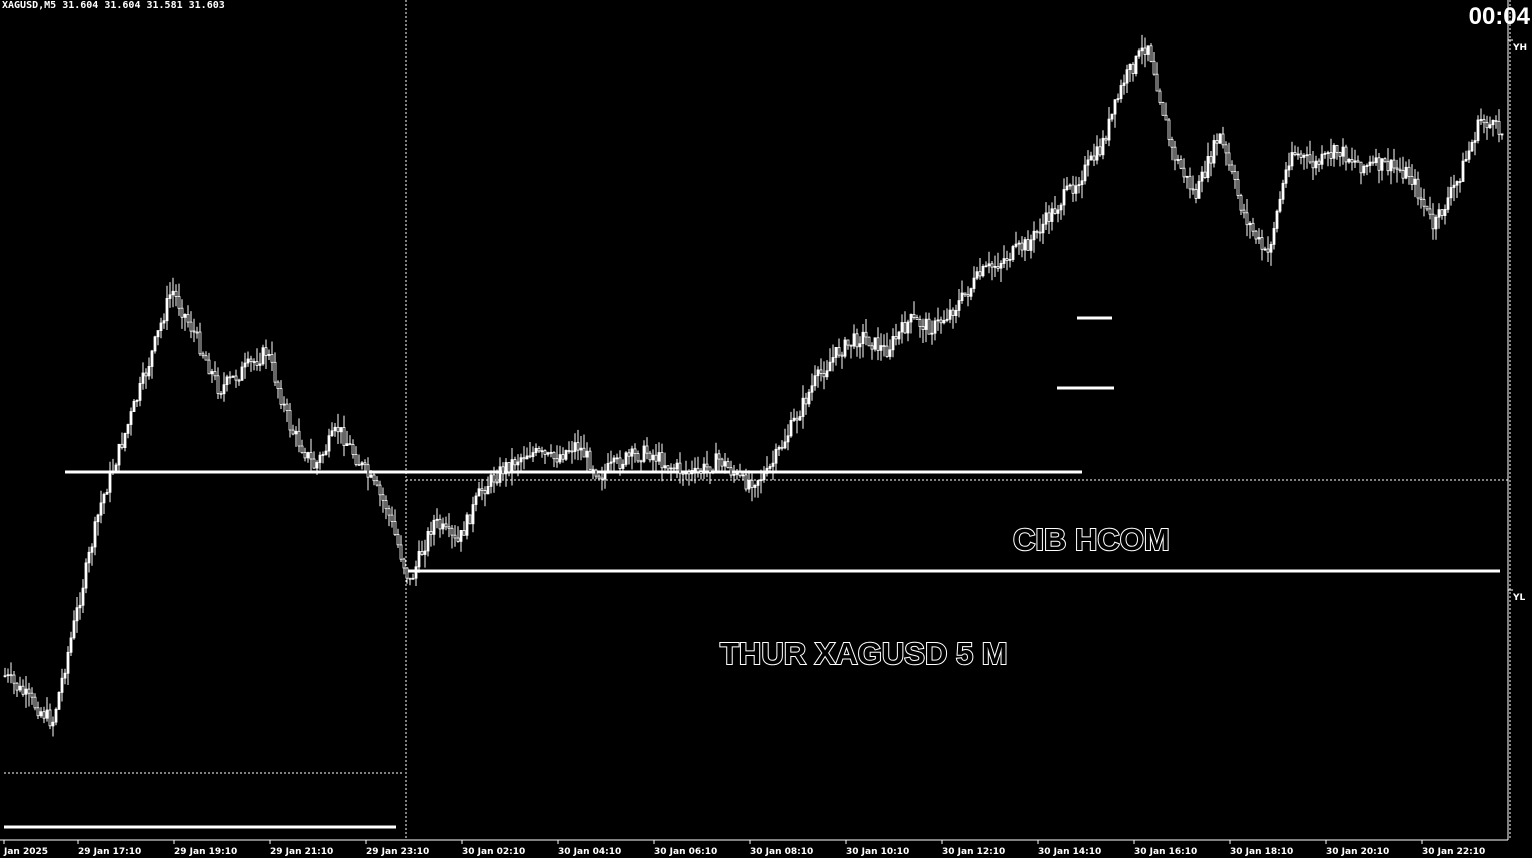  Describe the element at coordinates (877, 852) in the screenshot. I see `time-tick-label: 30 Jan 10:10` at that location.